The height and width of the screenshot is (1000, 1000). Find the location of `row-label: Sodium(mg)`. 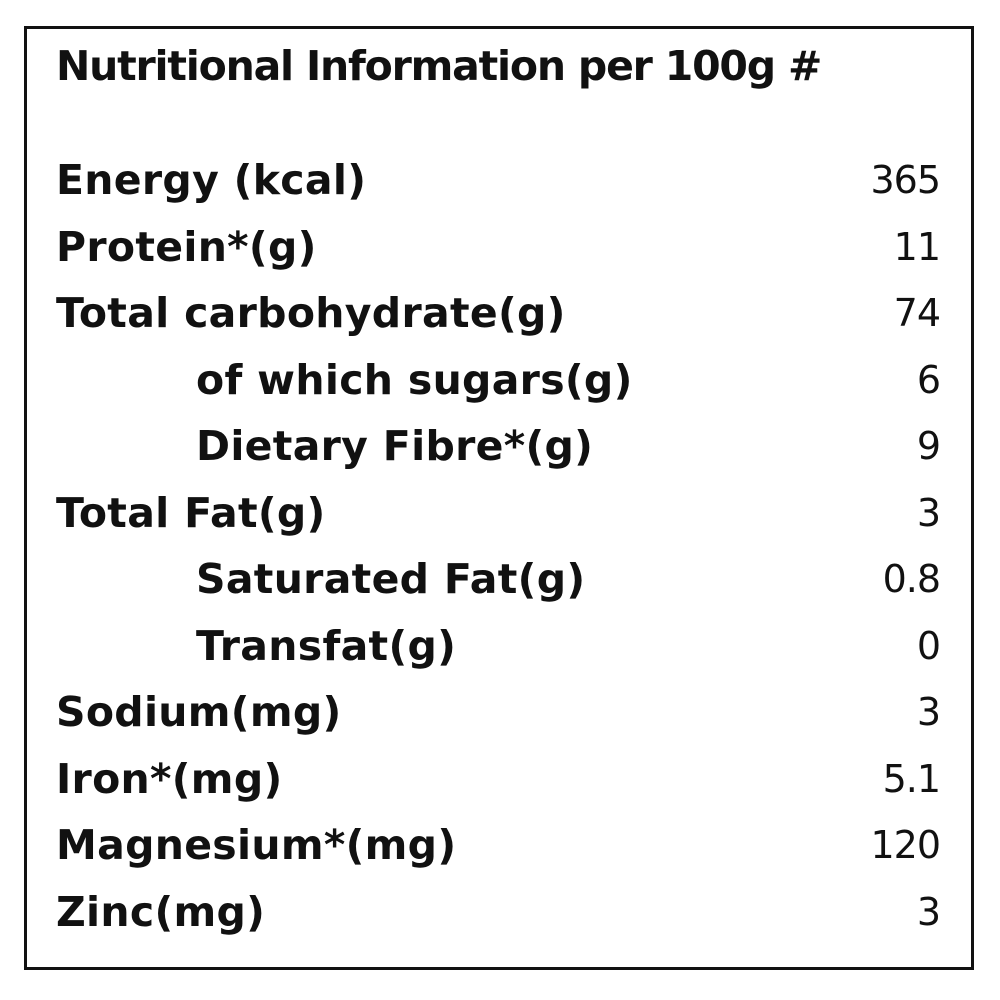

row-label: Sodium(mg) is located at coordinates (199, 712).